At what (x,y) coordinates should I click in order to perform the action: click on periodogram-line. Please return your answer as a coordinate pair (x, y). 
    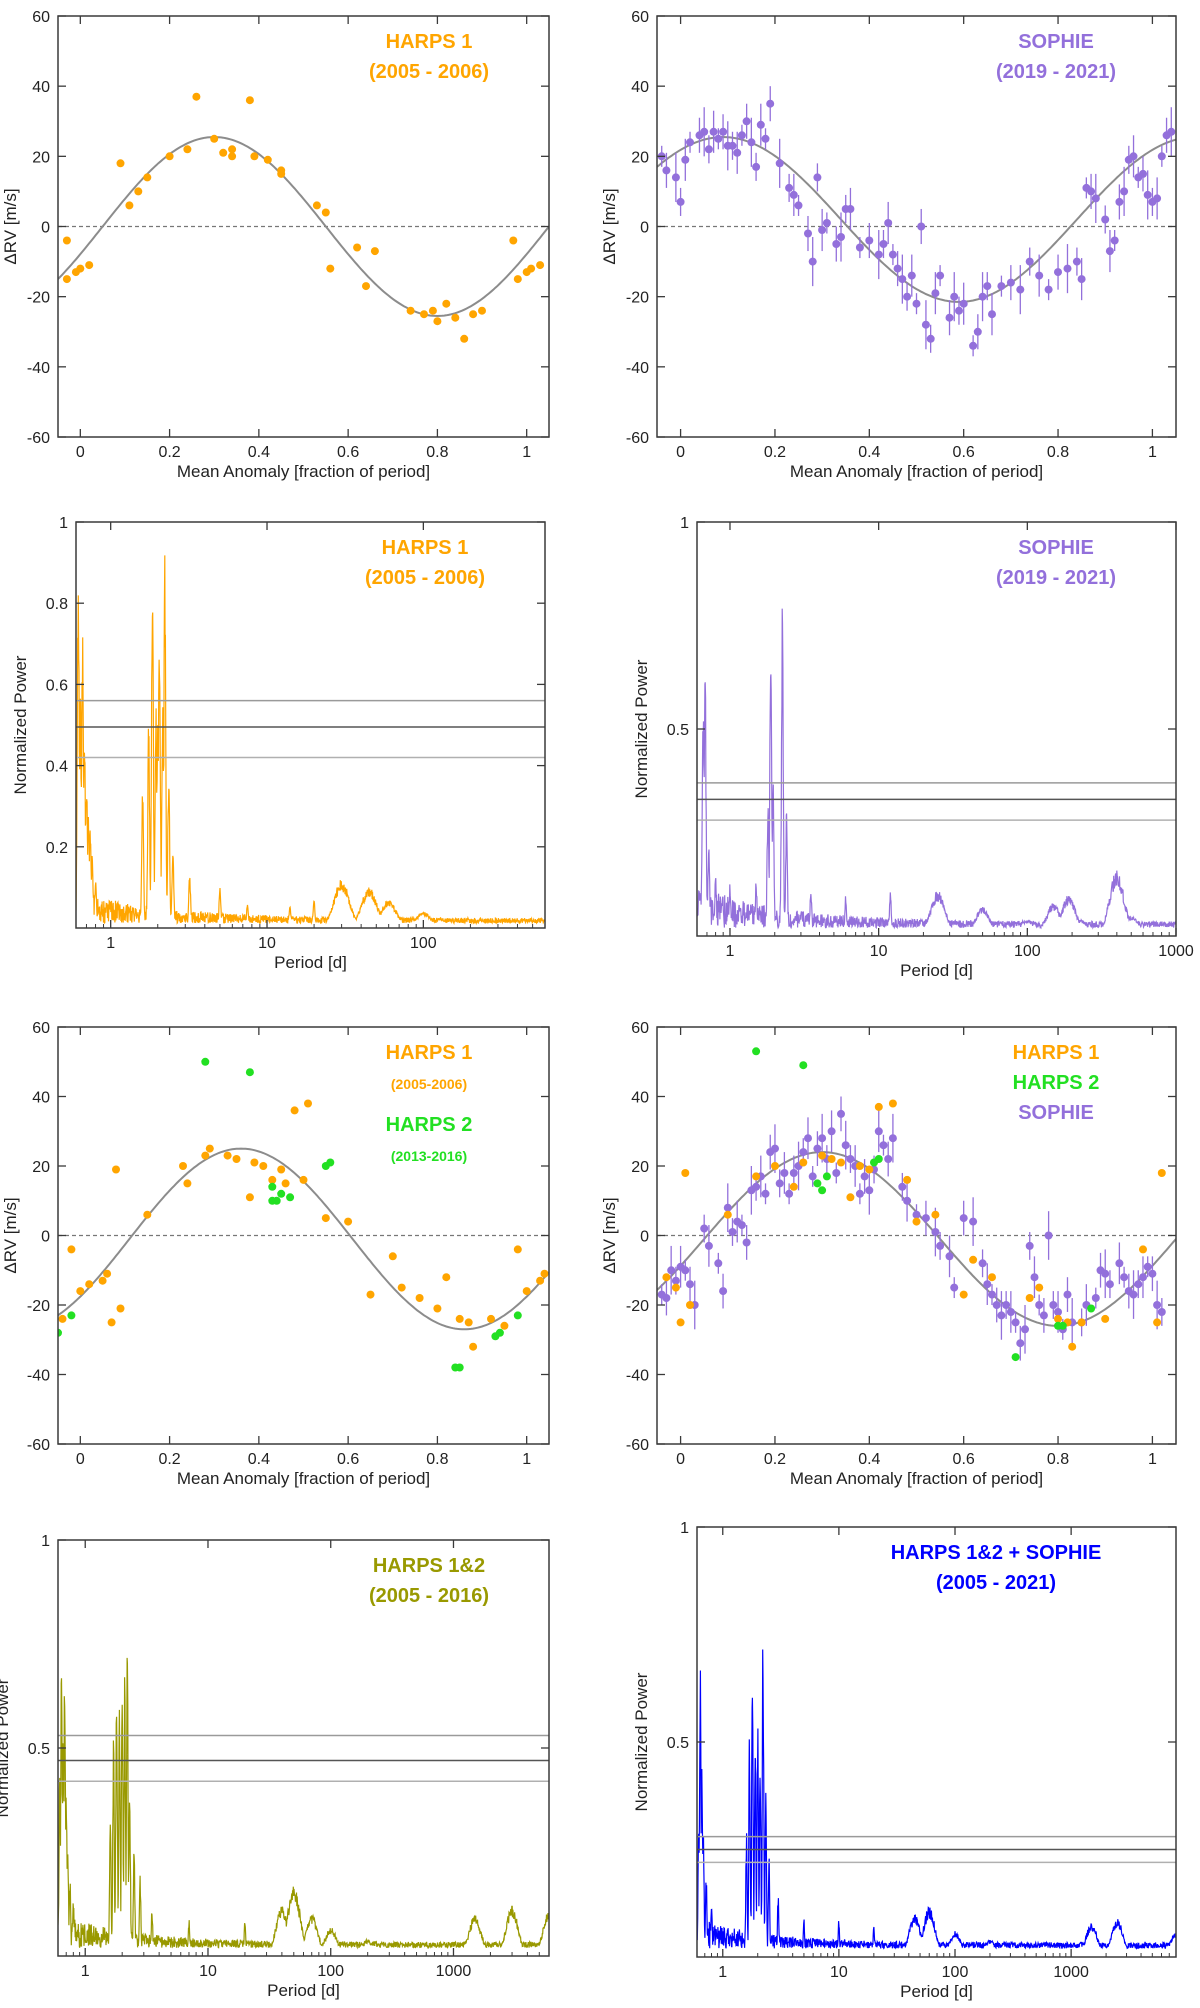
    Looking at the image, I should click on (936, 1799).